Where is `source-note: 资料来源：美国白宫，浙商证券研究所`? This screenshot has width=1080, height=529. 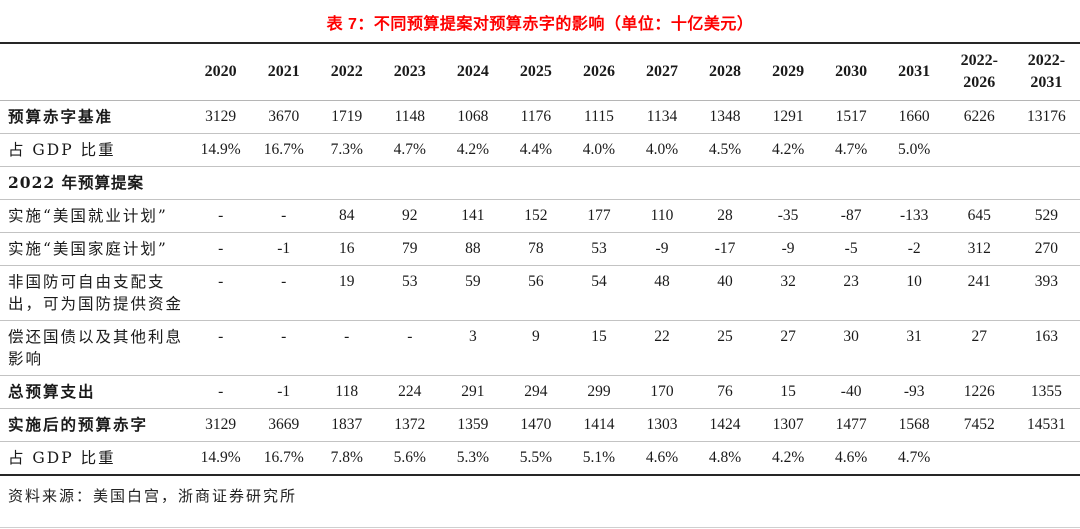
source-note: 资料来源：美国白宫，浙商证券研究所 is located at coordinates (153, 496).